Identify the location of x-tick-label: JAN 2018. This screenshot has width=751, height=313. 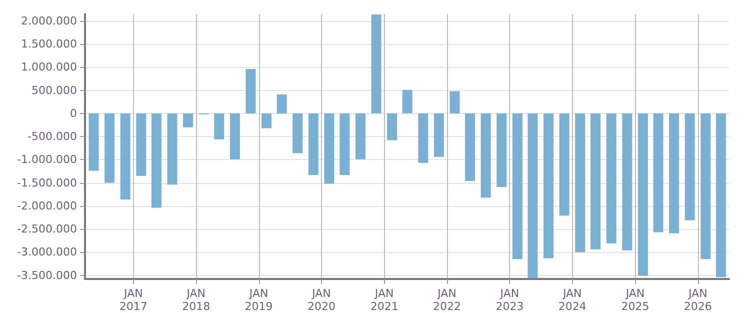
(196, 300).